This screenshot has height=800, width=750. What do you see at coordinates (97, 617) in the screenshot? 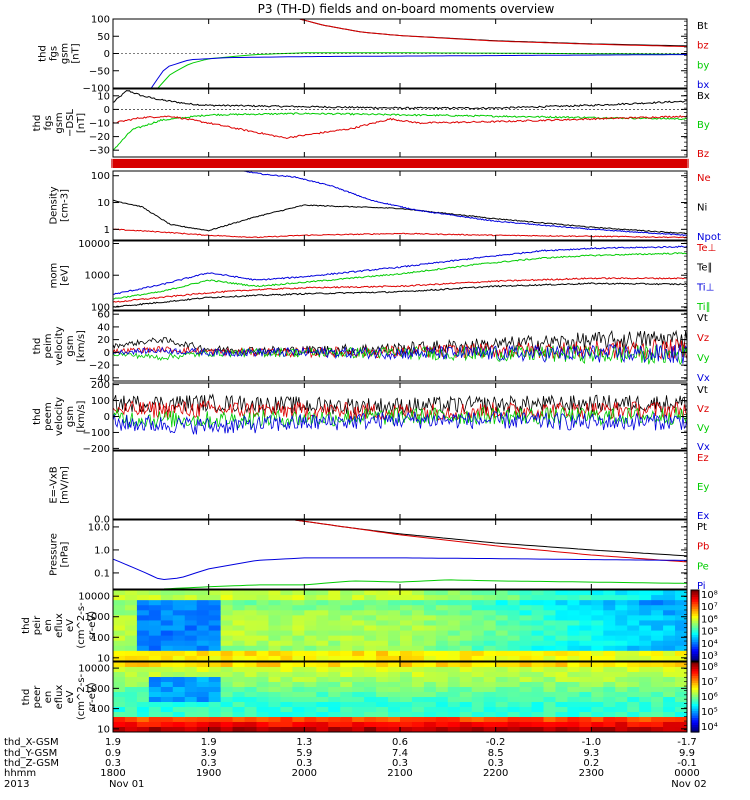
I see `y-tick-label: 1000` at bounding box center [97, 617].